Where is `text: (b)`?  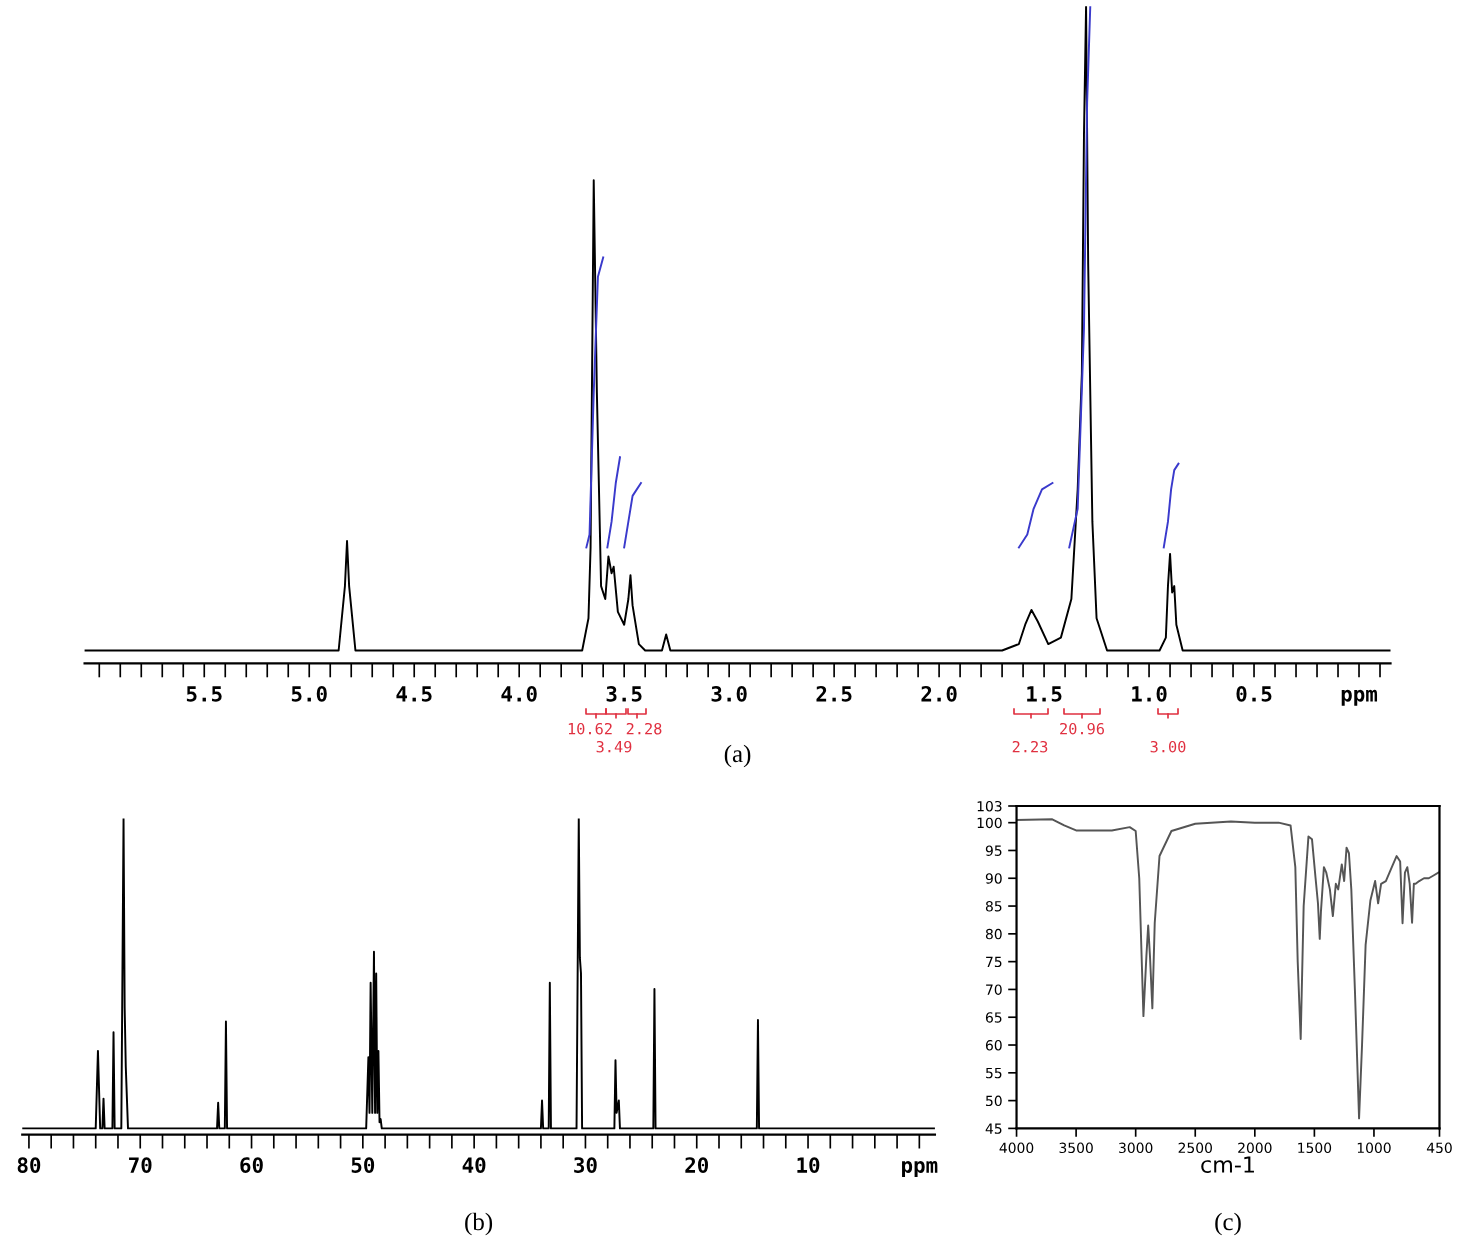
text: (b) is located at coordinates (479, 1224).